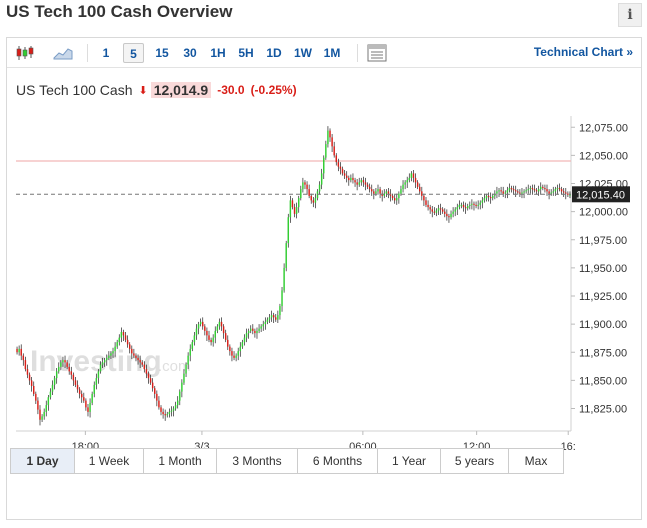  What do you see at coordinates (630, 15) in the screenshot?
I see `info-icon: i` at bounding box center [630, 15].